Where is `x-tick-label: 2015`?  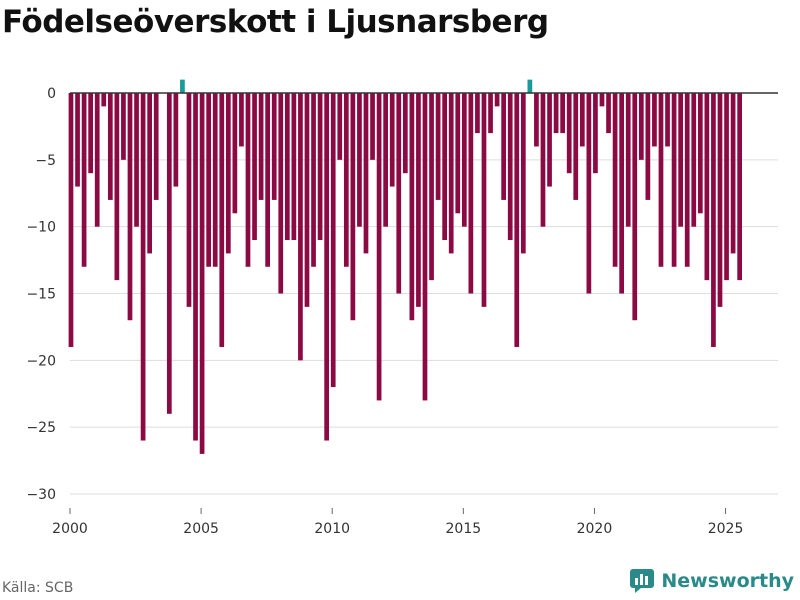 x-tick-label: 2015 is located at coordinates (464, 529).